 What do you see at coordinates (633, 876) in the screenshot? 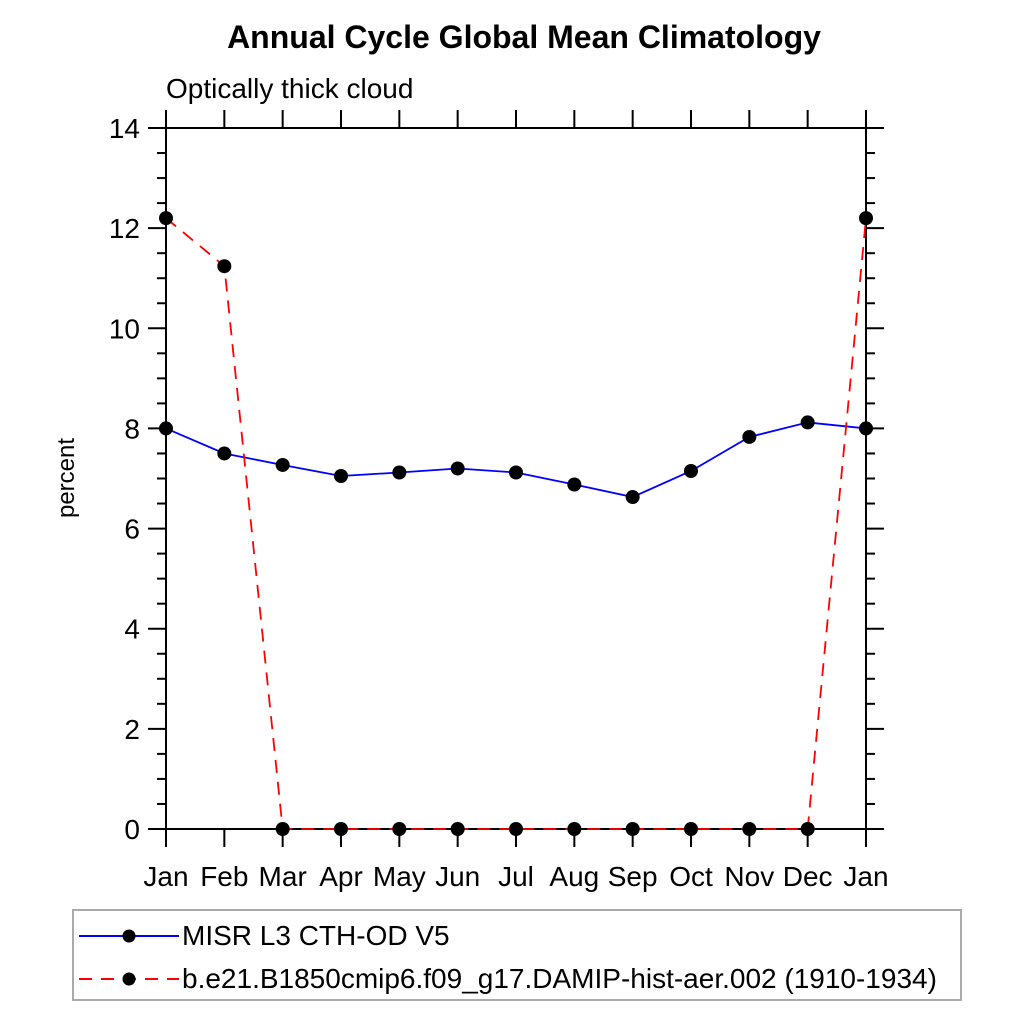
I see `x-tick-label: Sep` at bounding box center [633, 876].